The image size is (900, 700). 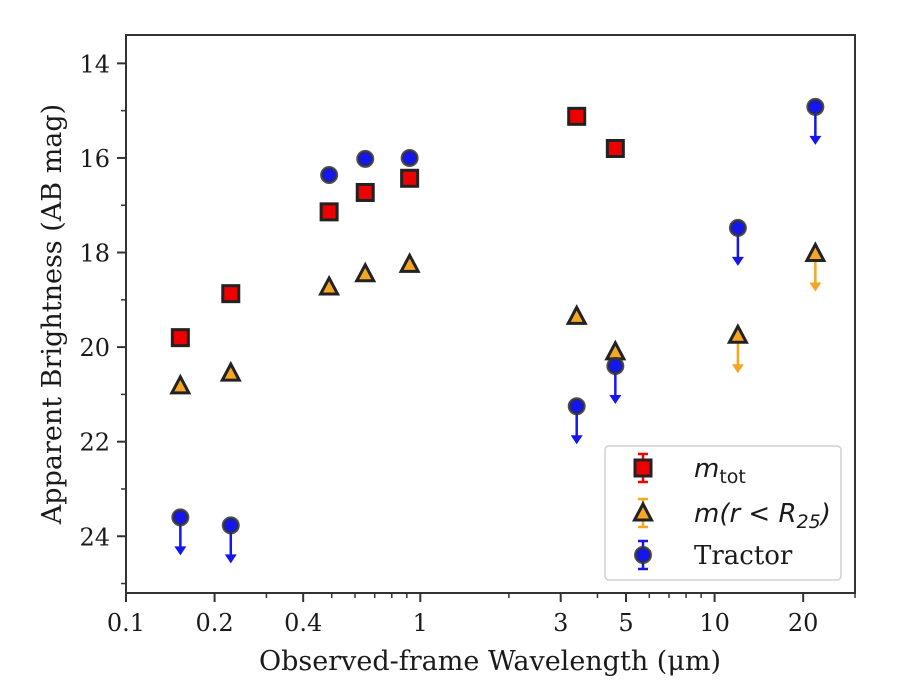 What do you see at coordinates (126, 623) in the screenshot?
I see `x-tick-label: 0.1` at bounding box center [126, 623].